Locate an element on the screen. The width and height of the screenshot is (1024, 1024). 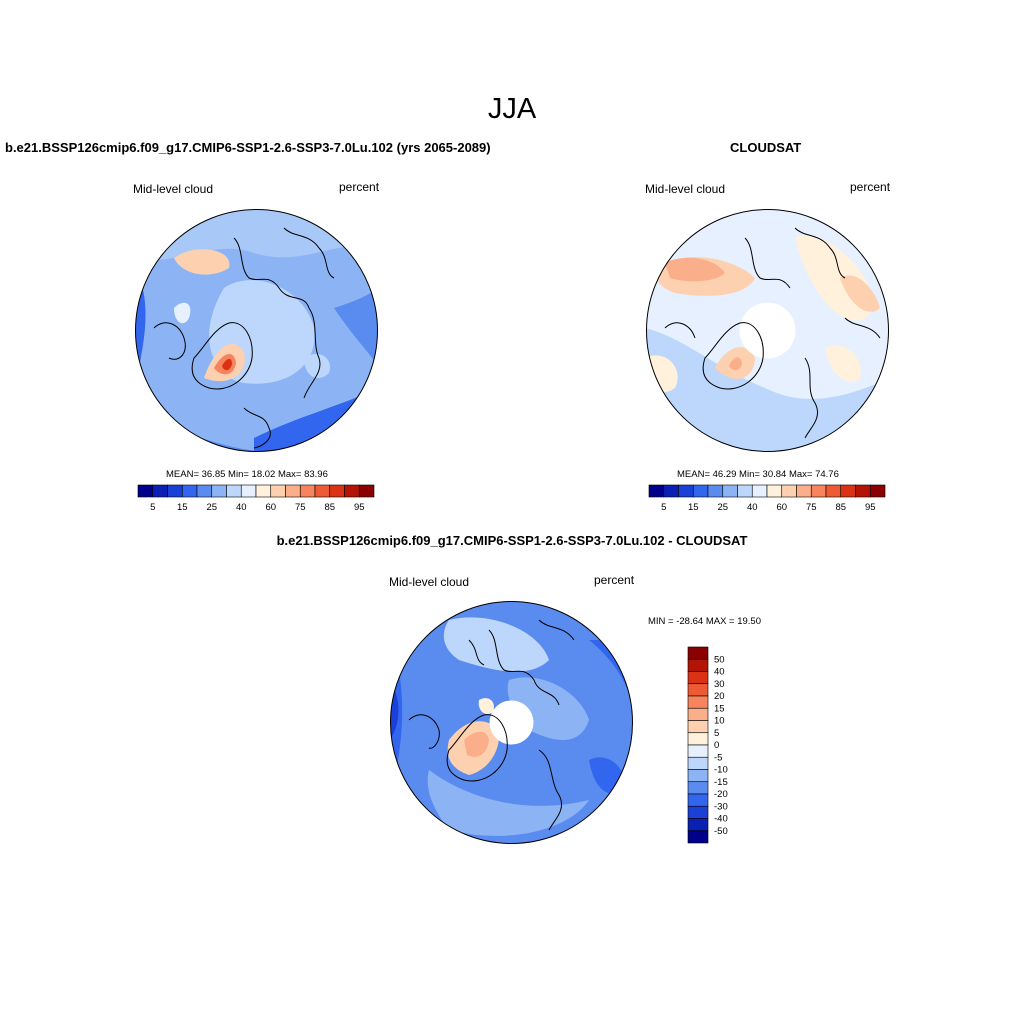
panel1-polar-map is located at coordinates (256, 330).